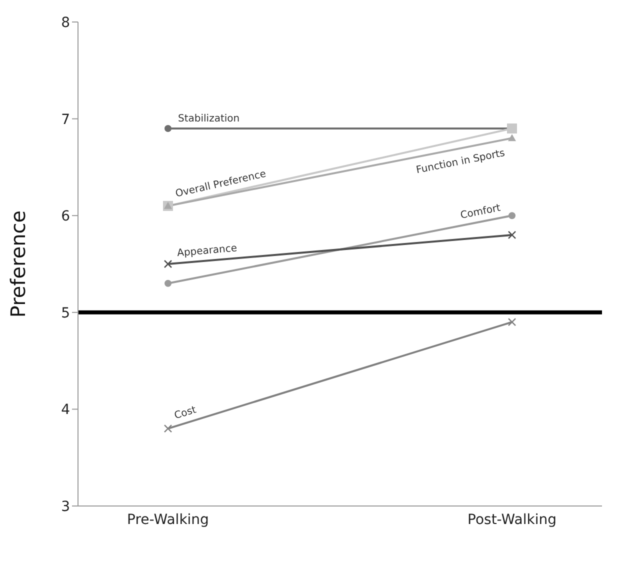 The width and height of the screenshot is (640, 564). I want to click on series-label: Appearance, so click(207, 251).